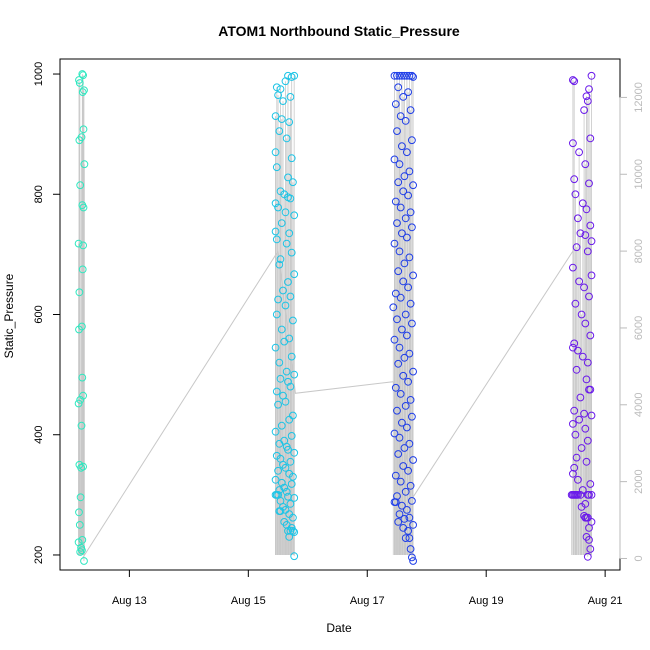 This screenshot has height=650, width=650. What do you see at coordinates (339, 31) in the screenshot?
I see `chart-title: ATOM1 Northbound Static_Pressure` at bounding box center [339, 31].